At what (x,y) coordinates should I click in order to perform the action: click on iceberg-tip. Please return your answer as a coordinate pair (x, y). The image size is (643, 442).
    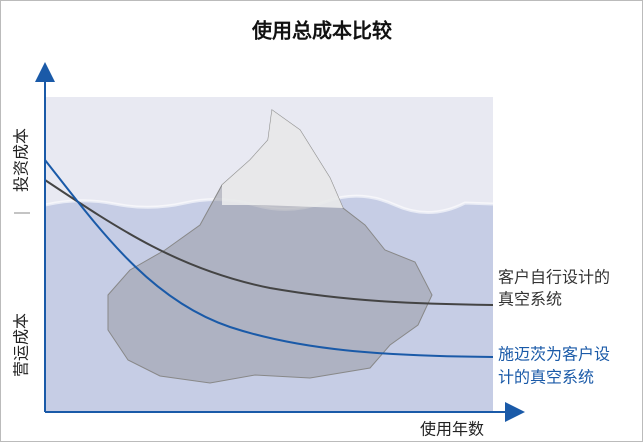
    Looking at the image, I should click on (282, 159).